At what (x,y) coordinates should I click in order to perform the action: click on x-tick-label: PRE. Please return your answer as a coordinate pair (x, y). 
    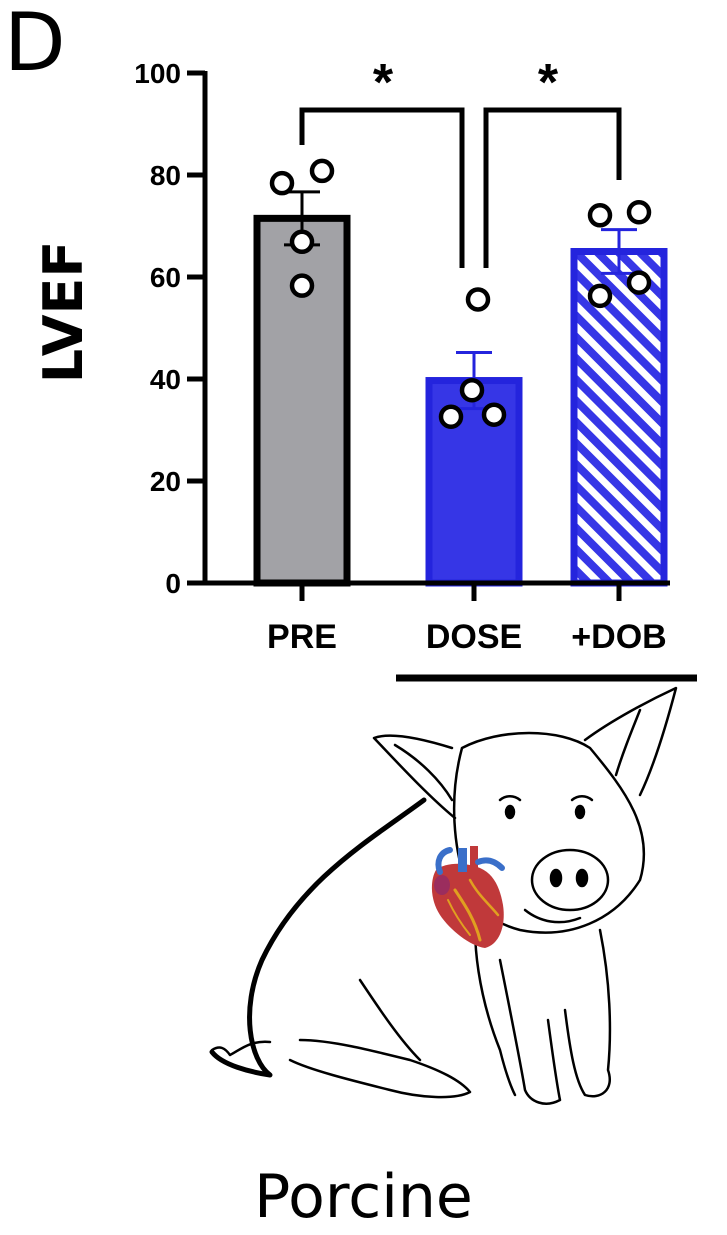
    Looking at the image, I should click on (302, 637).